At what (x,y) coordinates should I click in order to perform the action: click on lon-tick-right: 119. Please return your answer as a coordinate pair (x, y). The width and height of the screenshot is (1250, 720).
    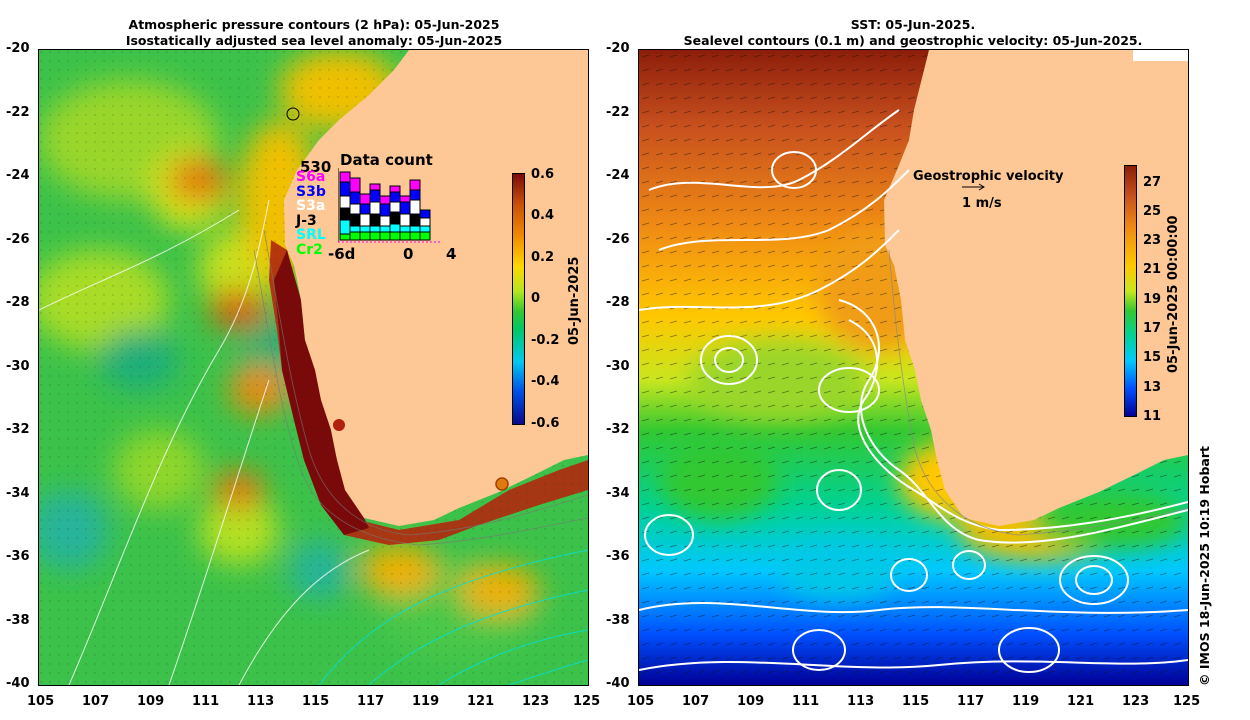
    Looking at the image, I should click on (1026, 701).